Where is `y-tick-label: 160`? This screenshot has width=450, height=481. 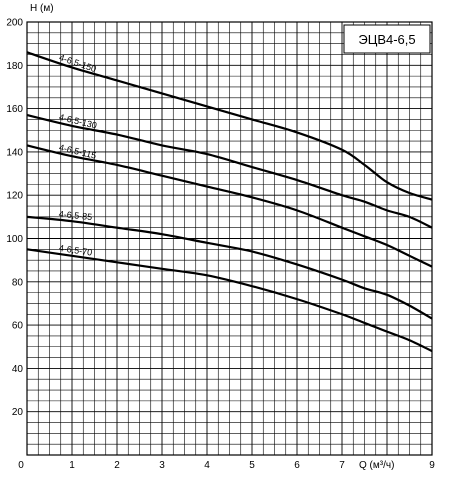
y-tick-label: 160 is located at coordinates (14, 109).